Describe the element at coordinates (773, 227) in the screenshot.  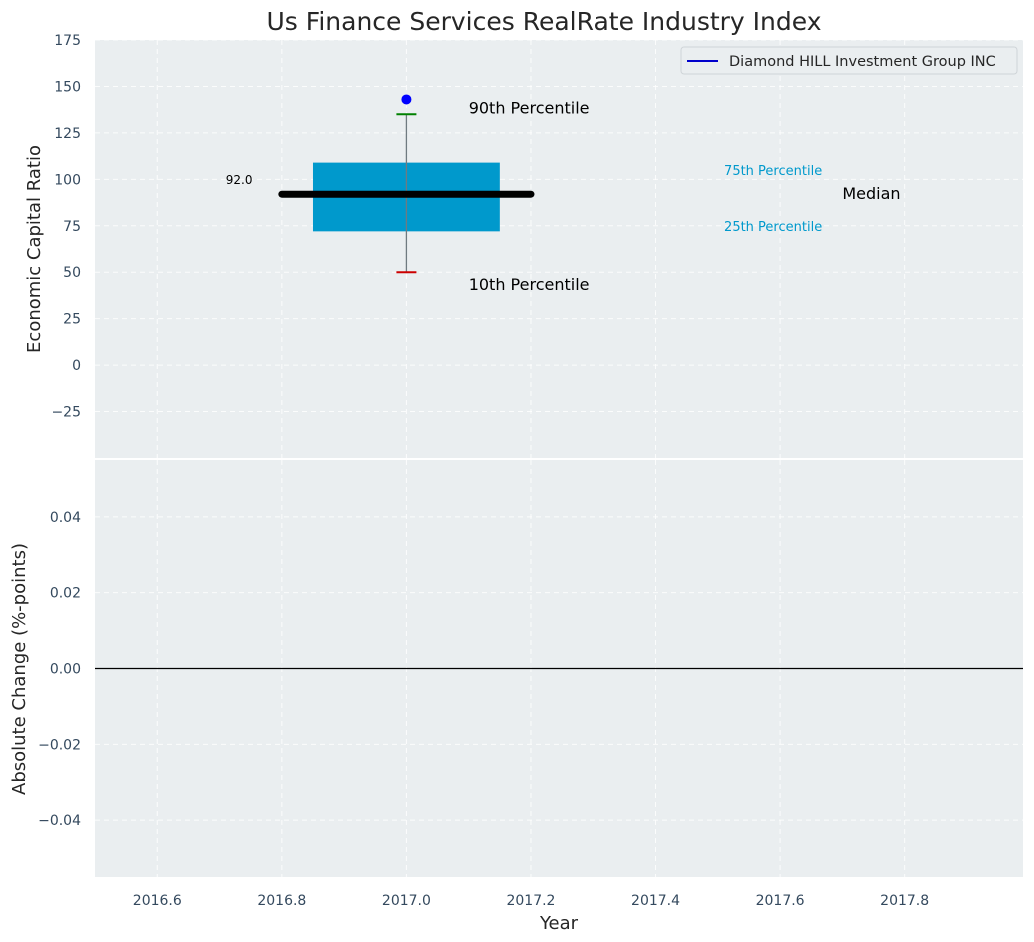
I see `annotation-25th-percentile: 25th Percentile` at that location.